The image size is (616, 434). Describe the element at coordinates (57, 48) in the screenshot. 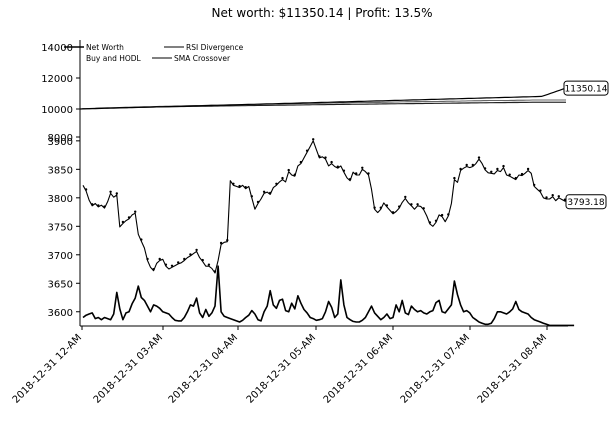

I see `networth-y-tick-label: 14000` at that location.